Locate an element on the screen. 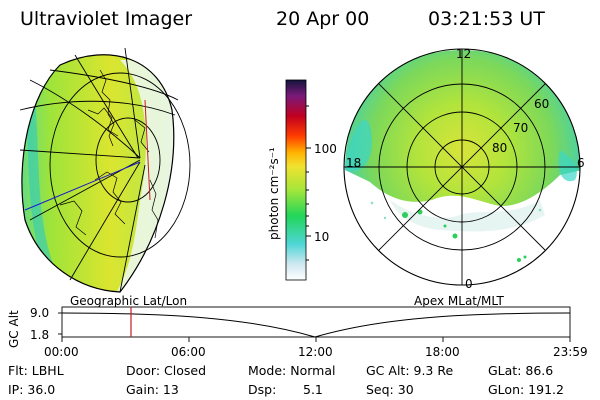 Image resolution: width=600 pixels, height=400 pixels. colorbar-label-10: 10 is located at coordinates (322, 237).